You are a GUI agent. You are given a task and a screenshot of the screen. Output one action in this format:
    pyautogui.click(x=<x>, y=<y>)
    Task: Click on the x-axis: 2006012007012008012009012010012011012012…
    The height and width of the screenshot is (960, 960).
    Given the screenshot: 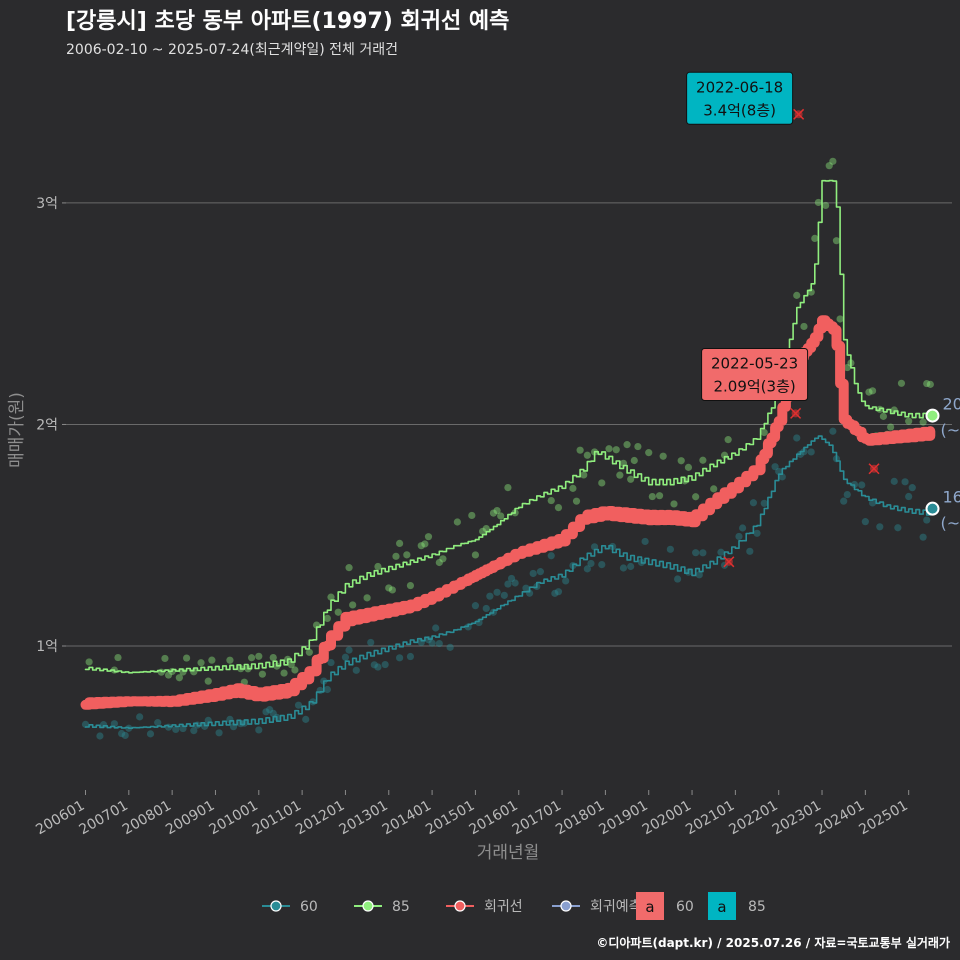 What is the action you would take?
    pyautogui.click(x=472, y=814)
    